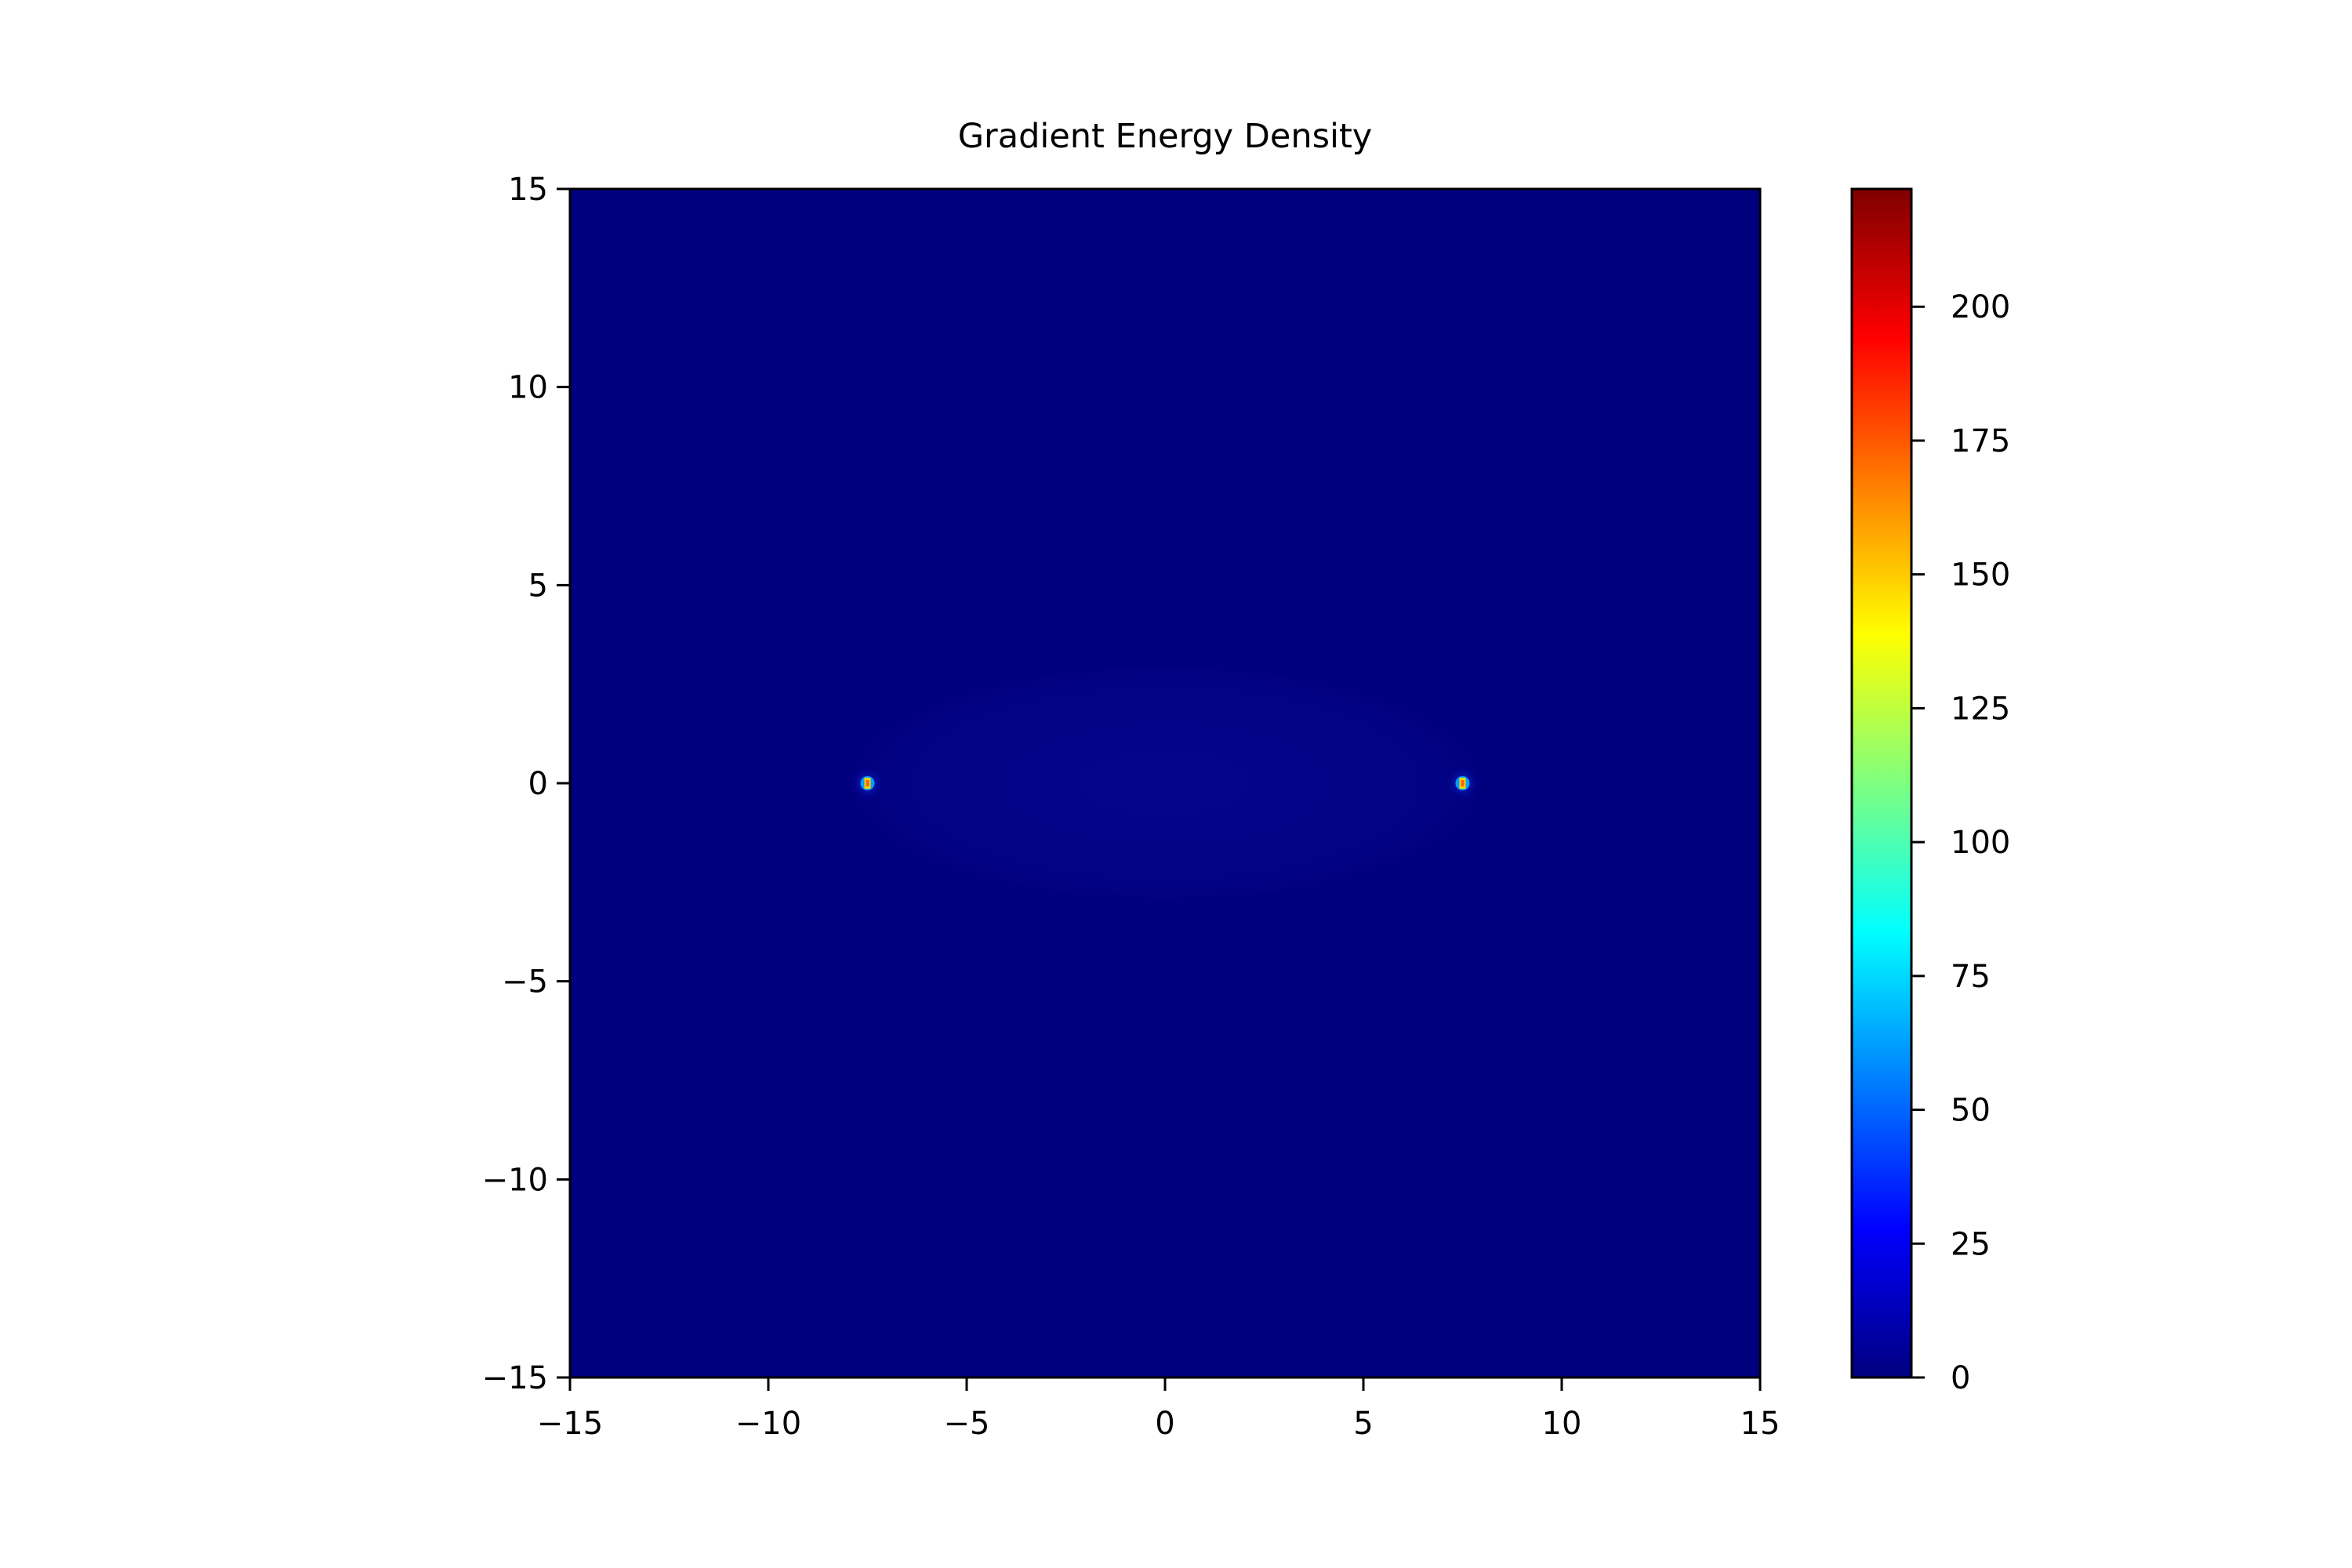 The height and width of the screenshot is (1568, 2352). What do you see at coordinates (525, 982) in the screenshot?
I see `y-tick-label: −5` at bounding box center [525, 982].